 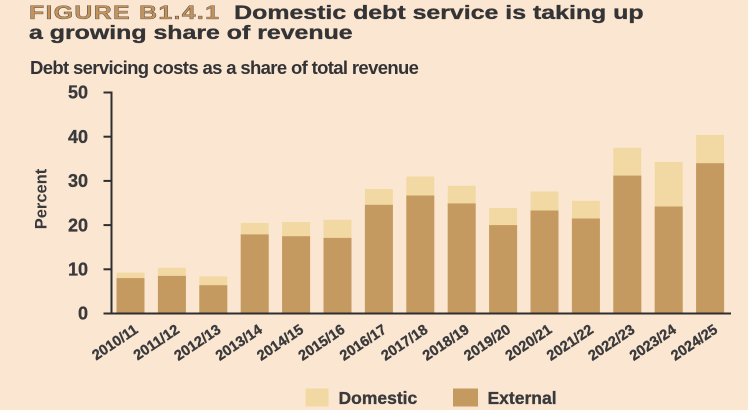 What do you see at coordinates (570, 343) in the screenshot?
I see `svg-text: 2021/22` at bounding box center [570, 343].